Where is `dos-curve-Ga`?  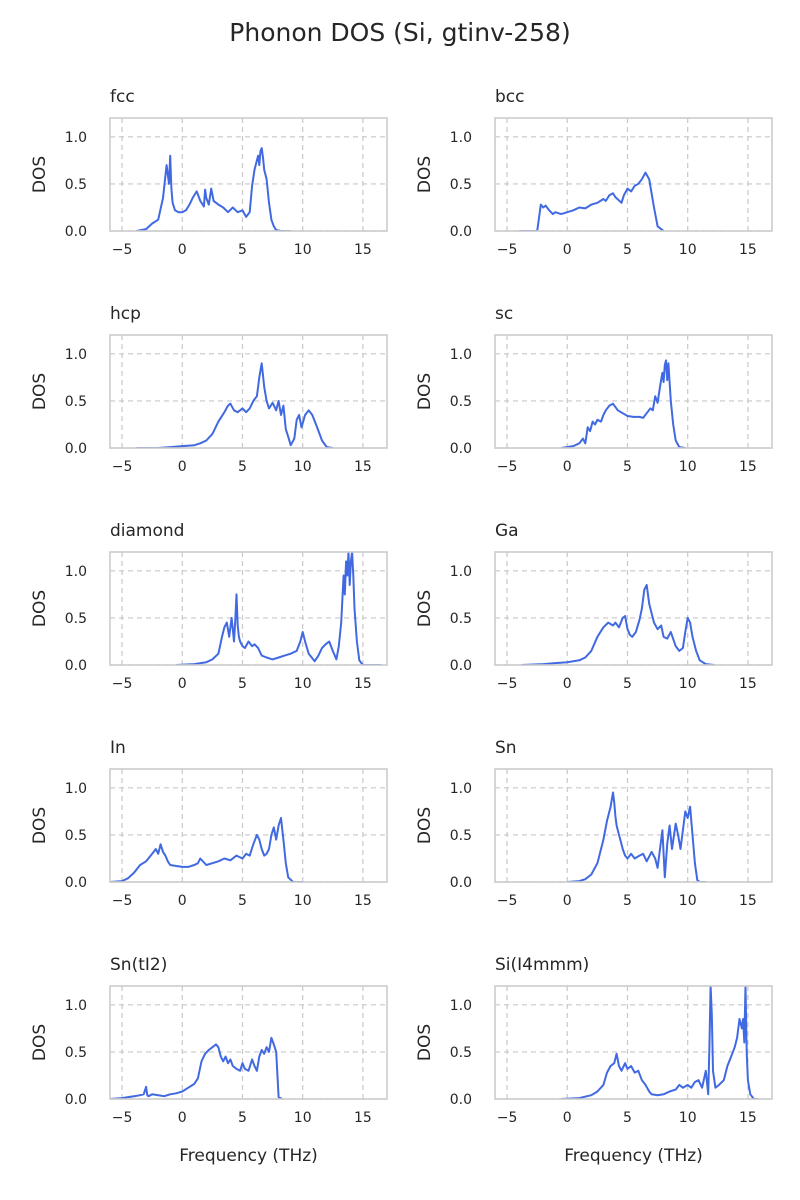 dos-curve-Ga is located at coordinates (618, 624).